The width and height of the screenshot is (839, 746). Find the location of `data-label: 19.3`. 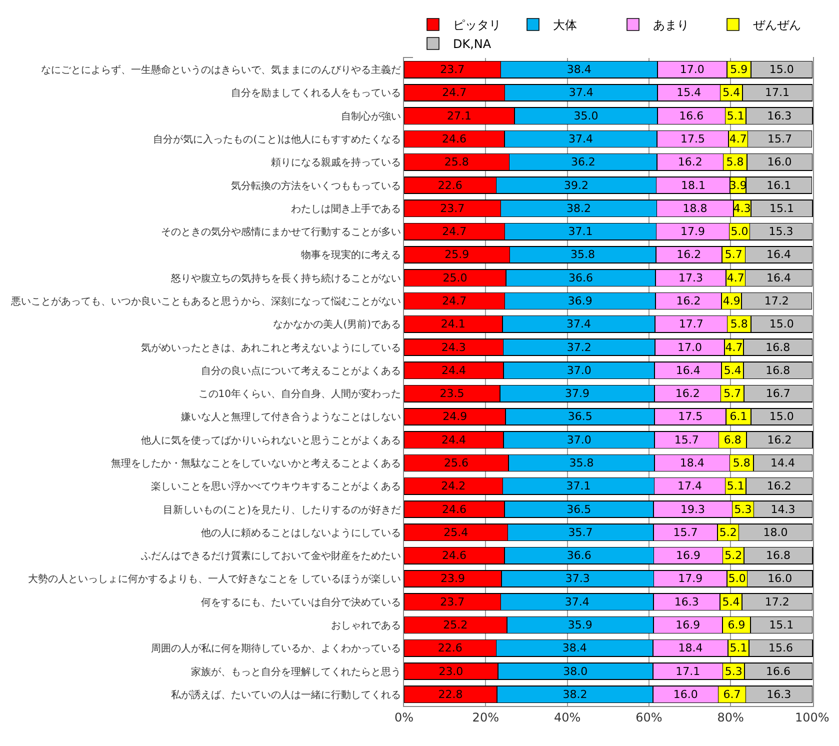

data-label: 19.3 is located at coordinates (693, 509).